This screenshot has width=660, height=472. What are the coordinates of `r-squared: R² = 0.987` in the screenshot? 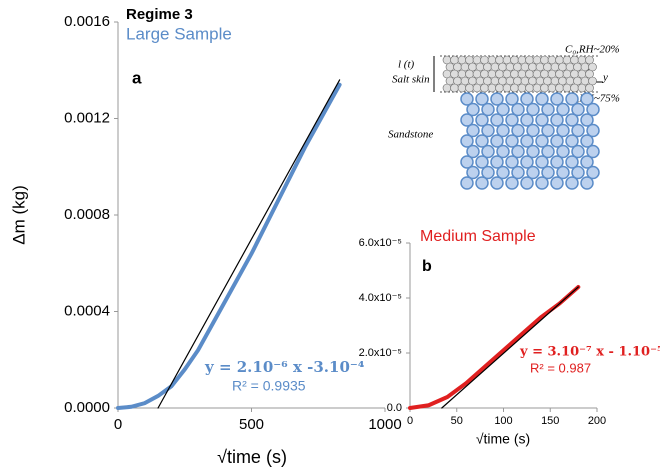 It's located at (560, 367).